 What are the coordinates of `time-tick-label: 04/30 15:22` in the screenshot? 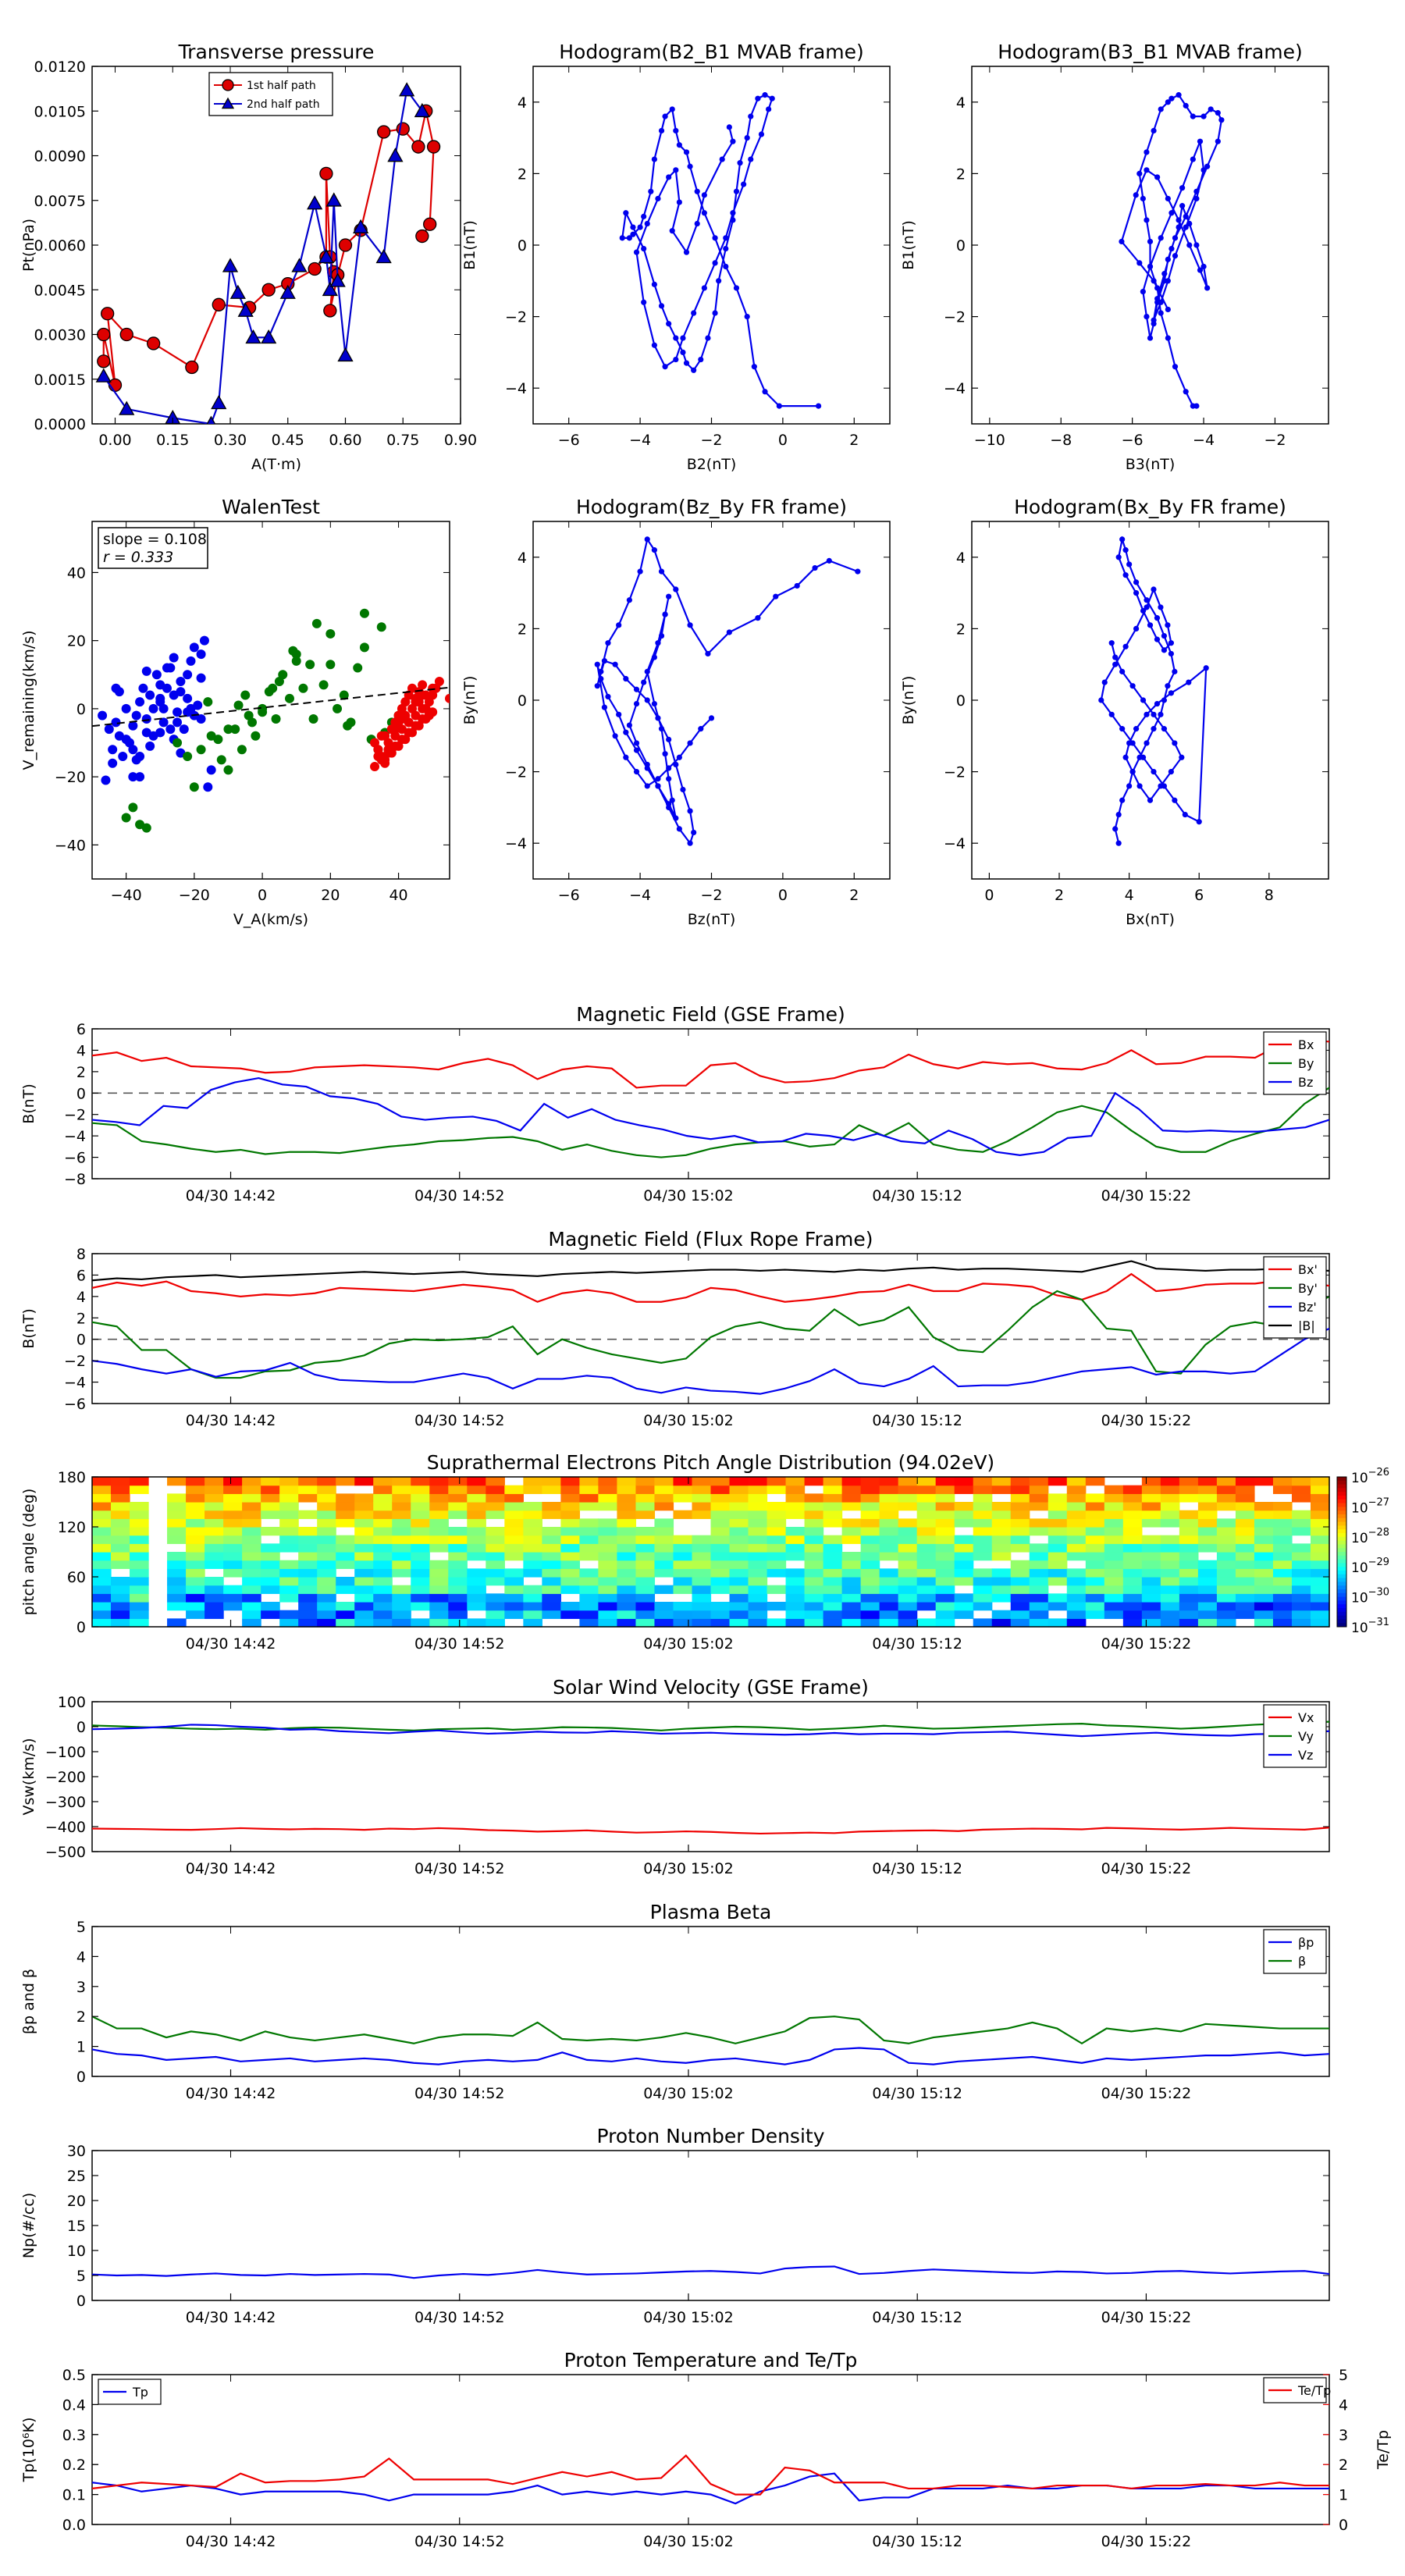 It's located at (1147, 2541).